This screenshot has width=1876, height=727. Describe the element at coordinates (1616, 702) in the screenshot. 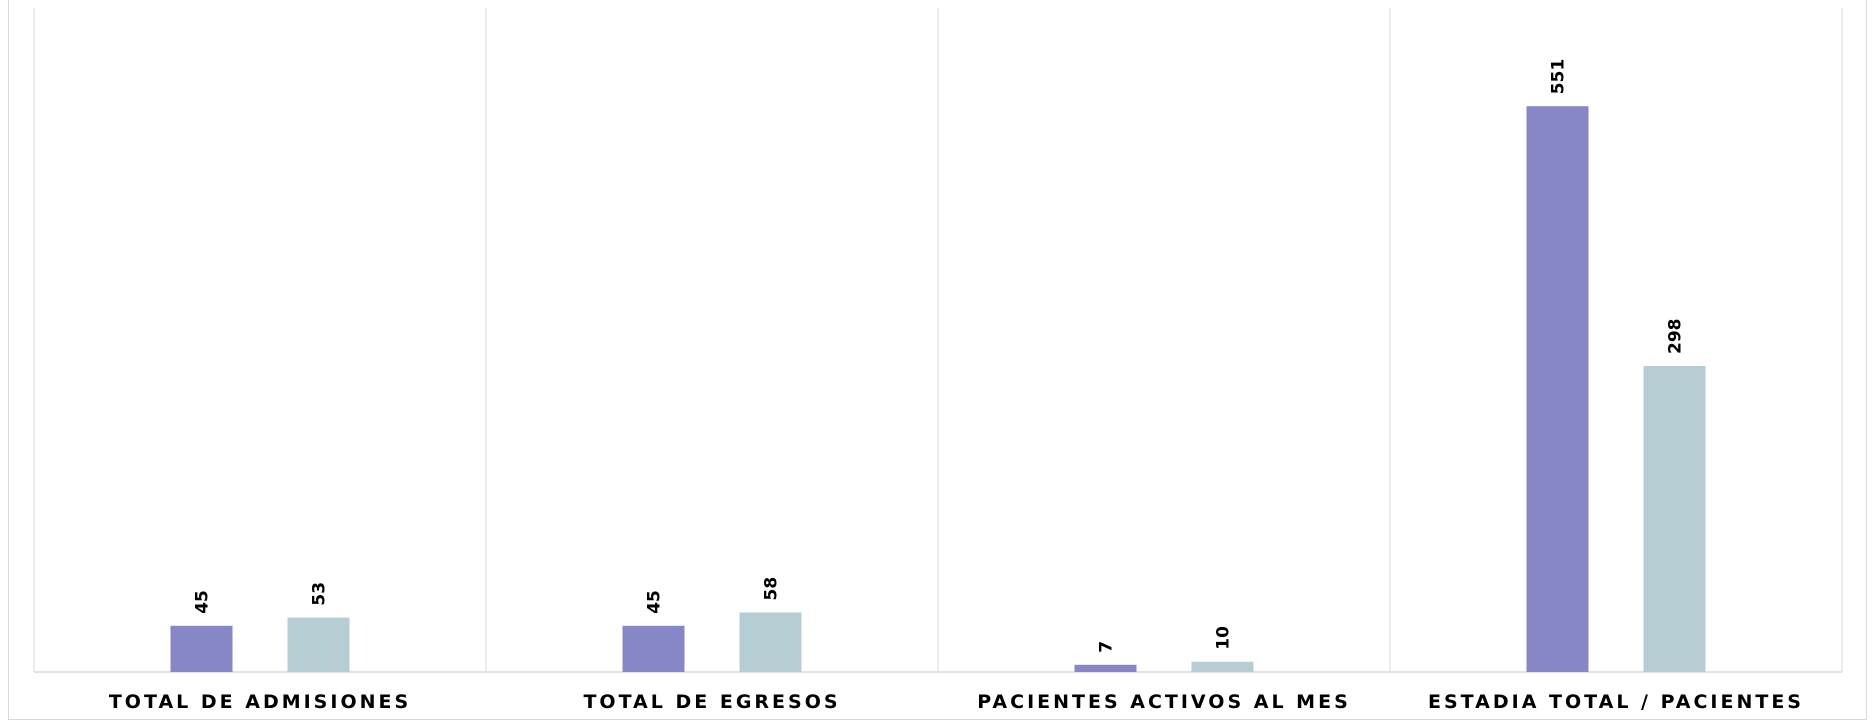

I see `category-label: ESTADIA TOTAL / PACIENTES` at that location.